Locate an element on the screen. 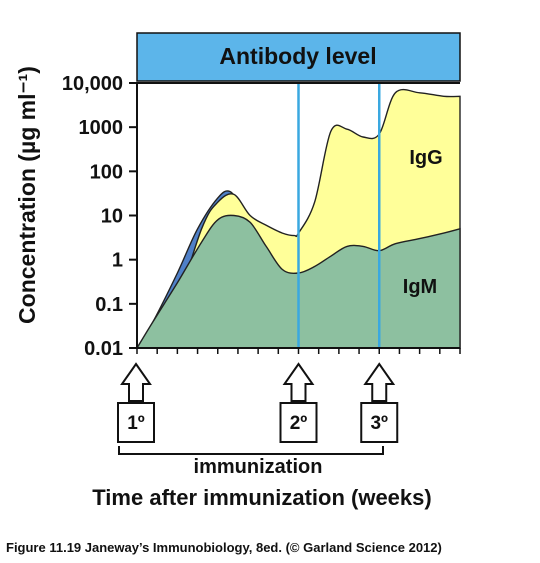  igg-label: IgG is located at coordinates (425, 158).